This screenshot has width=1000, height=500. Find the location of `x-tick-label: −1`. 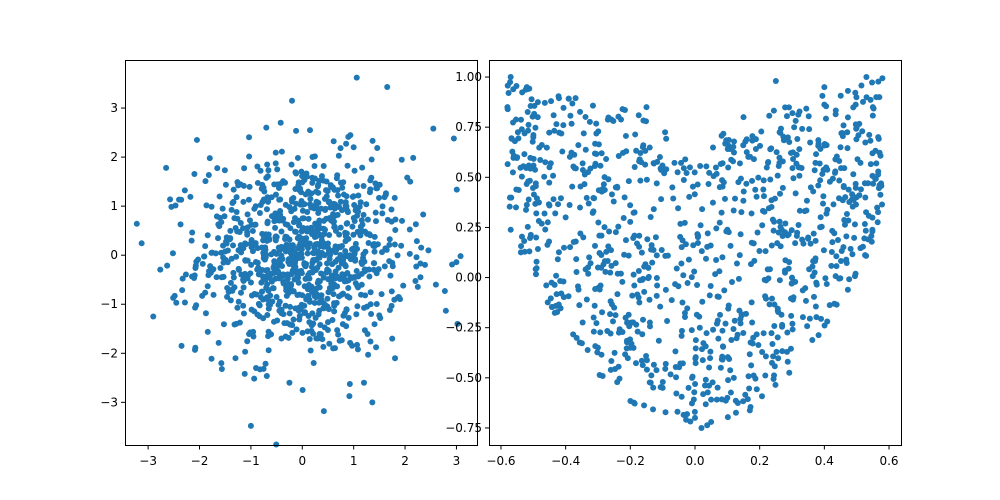

x-tick-label: −1 is located at coordinates (251, 461).